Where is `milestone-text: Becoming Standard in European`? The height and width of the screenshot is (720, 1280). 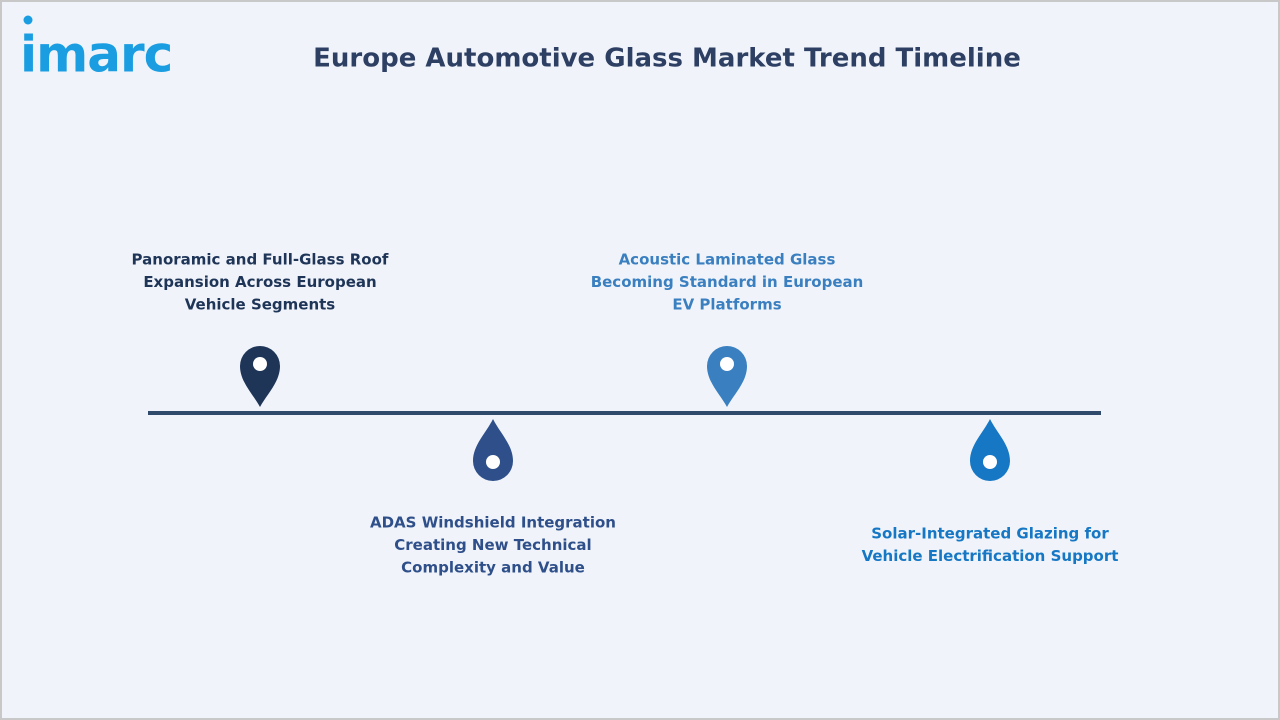
milestone-text: Becoming Standard in European is located at coordinates (727, 282).